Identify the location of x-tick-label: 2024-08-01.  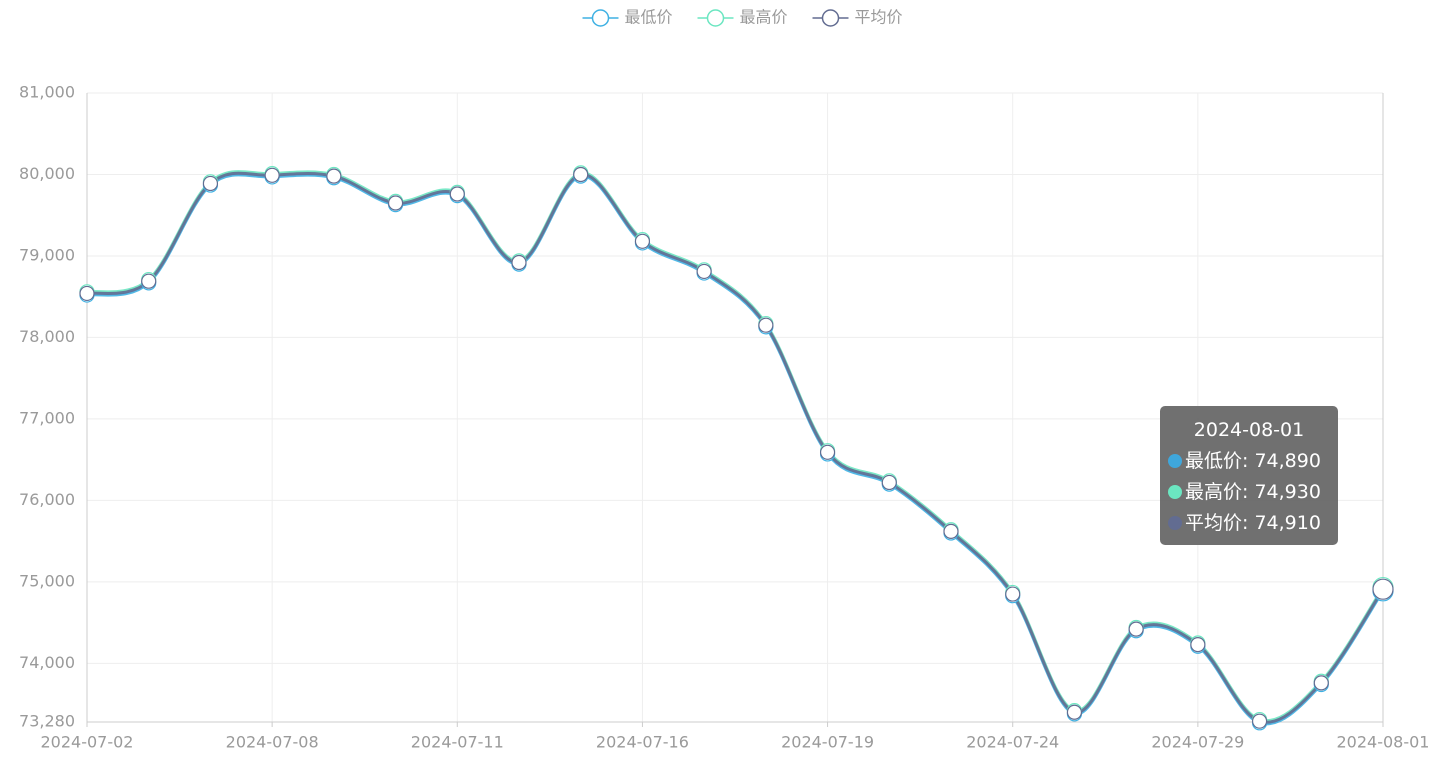
(1383, 742).